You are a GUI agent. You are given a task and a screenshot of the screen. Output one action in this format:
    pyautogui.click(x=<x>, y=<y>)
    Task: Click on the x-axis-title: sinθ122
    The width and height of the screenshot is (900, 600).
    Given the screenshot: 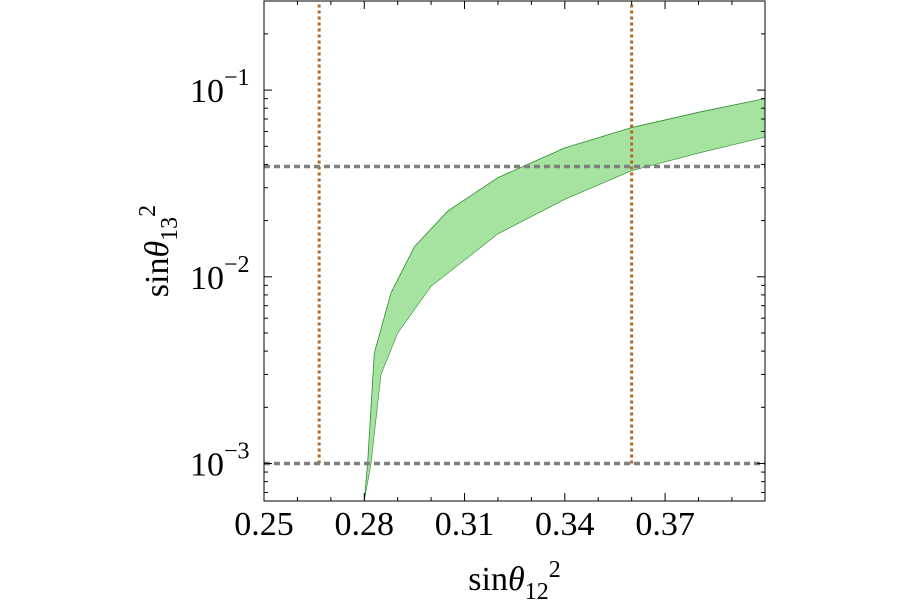 What is the action you would take?
    pyautogui.click(x=514, y=578)
    